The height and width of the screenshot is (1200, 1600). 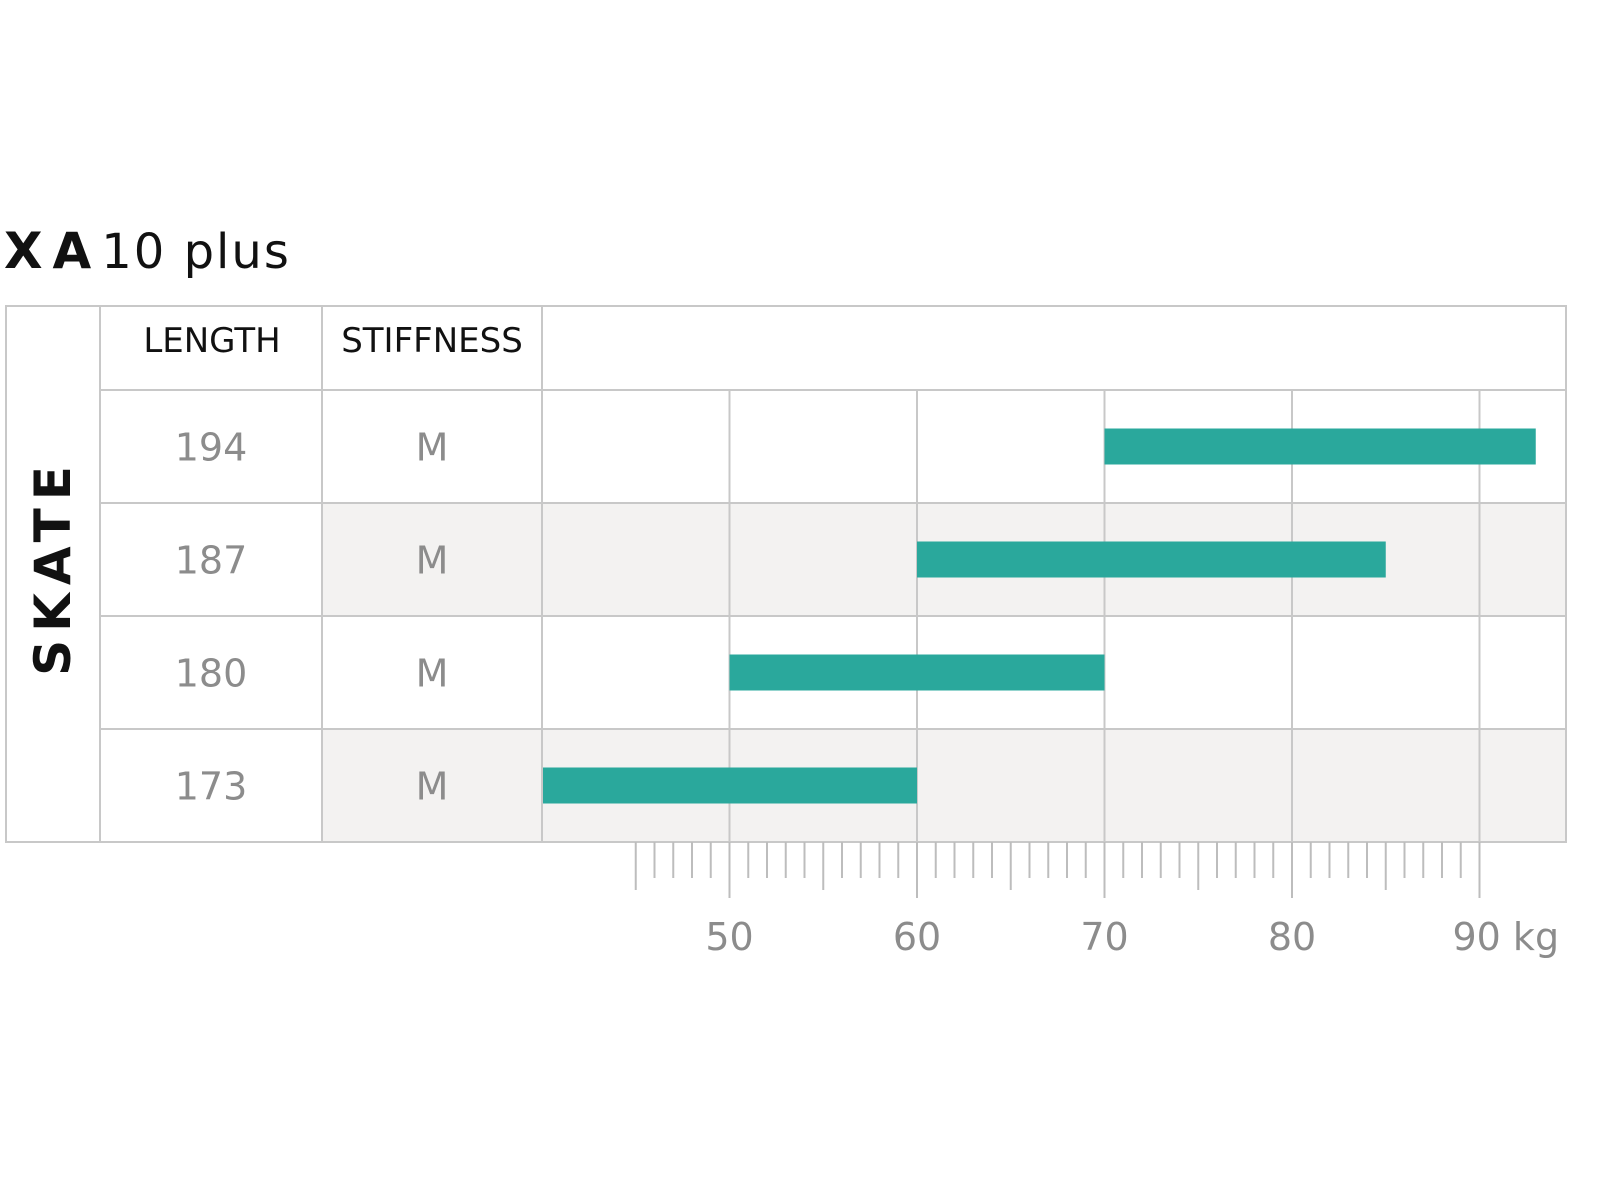 I want to click on length-value: 194, so click(x=211, y=448).